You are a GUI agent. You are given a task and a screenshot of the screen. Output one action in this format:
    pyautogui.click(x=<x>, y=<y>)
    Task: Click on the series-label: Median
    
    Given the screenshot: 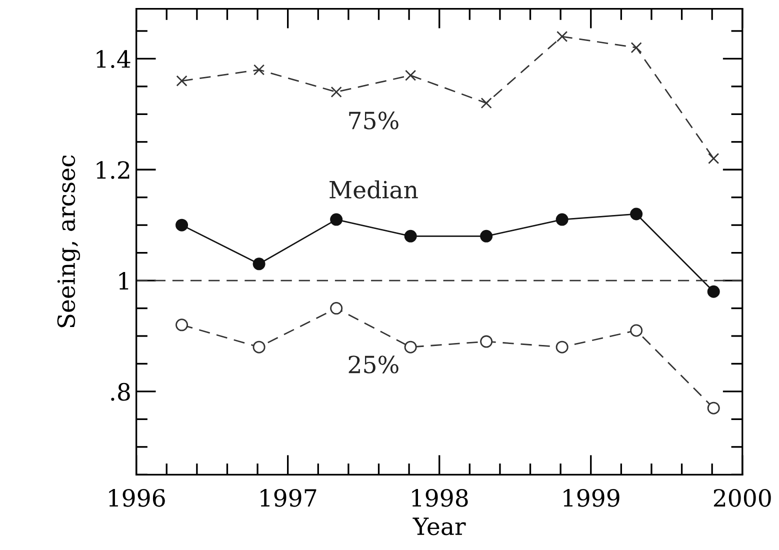 What is the action you would take?
    pyautogui.click(x=374, y=189)
    